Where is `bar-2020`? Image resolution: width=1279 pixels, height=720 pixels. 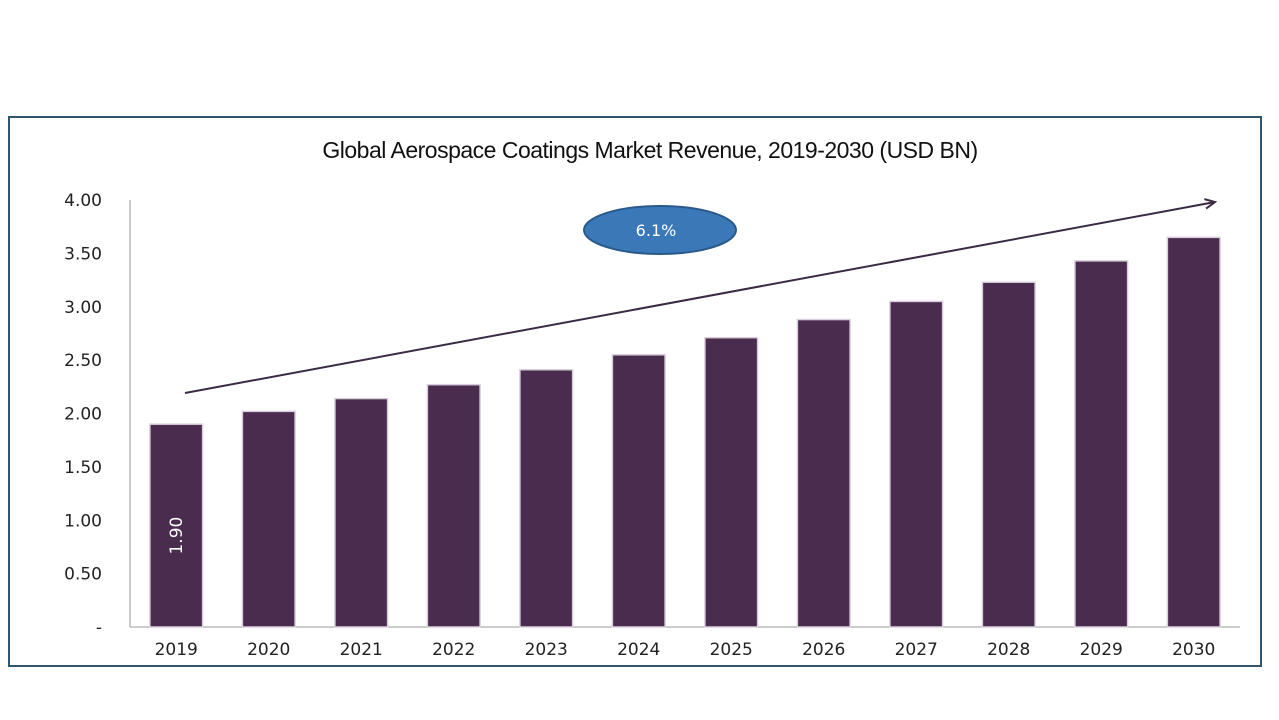
bar-2020 is located at coordinates (268, 519).